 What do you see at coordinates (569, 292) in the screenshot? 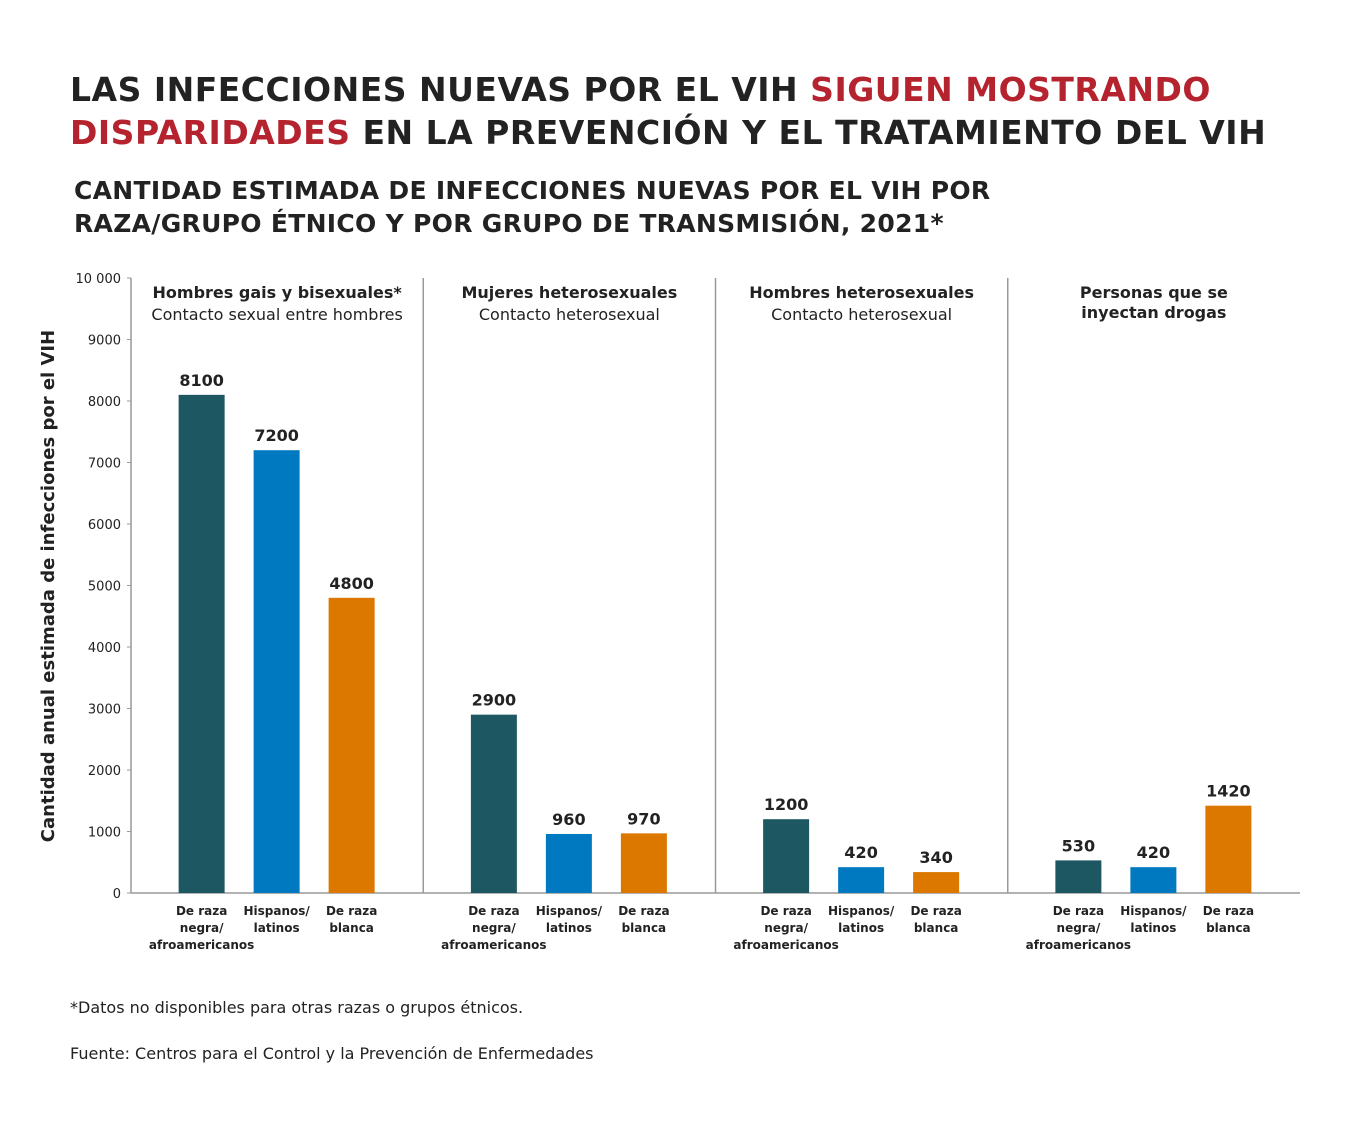
I see `group-title: Mujeres heterosexuales` at bounding box center [569, 292].